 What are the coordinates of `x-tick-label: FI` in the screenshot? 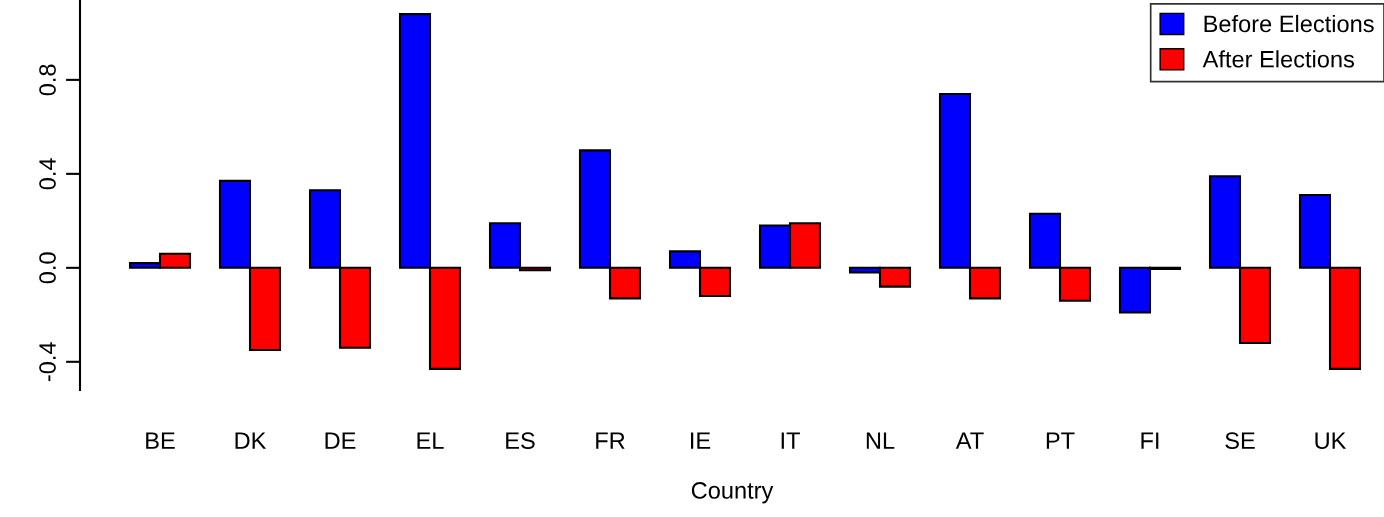 It's located at (1150, 440).